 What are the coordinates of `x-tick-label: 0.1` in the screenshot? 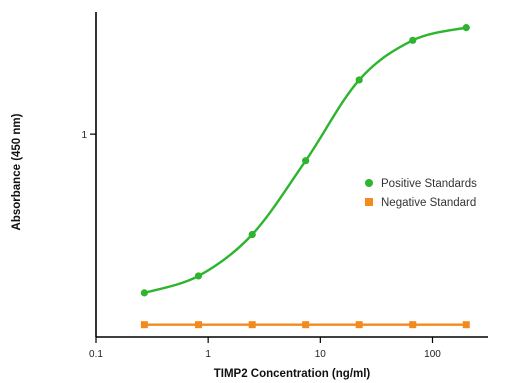 It's located at (96, 354).